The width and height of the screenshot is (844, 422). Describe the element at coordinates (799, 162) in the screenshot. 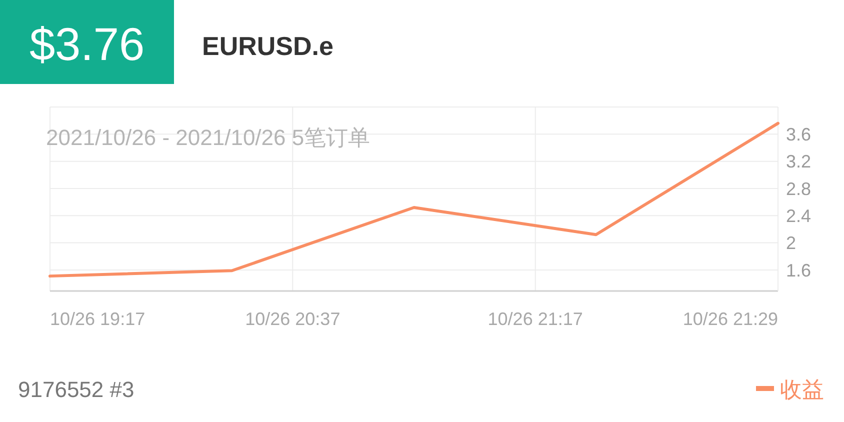

I see `y-tick-label: 3.2` at that location.